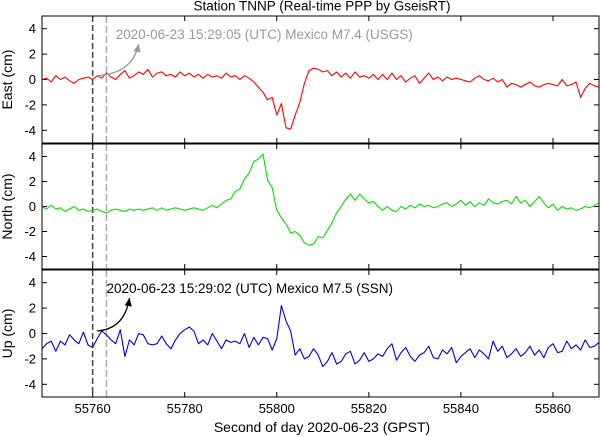  I want to click on x-tick-label: 55840, so click(461, 408).